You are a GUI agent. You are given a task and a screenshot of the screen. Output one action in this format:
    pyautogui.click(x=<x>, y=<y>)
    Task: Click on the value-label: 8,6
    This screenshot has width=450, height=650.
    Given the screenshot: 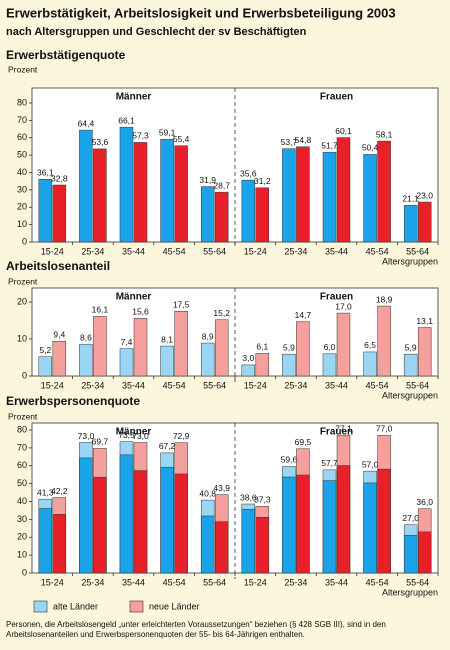 What is the action you would take?
    pyautogui.click(x=86, y=337)
    